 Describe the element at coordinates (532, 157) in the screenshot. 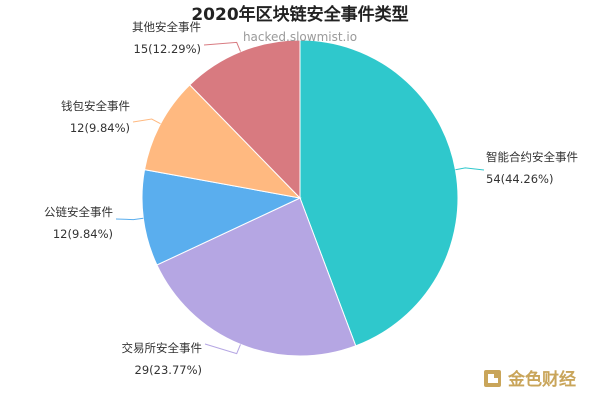

I see `slice-name-label: 智能合约安全事件` at that location.